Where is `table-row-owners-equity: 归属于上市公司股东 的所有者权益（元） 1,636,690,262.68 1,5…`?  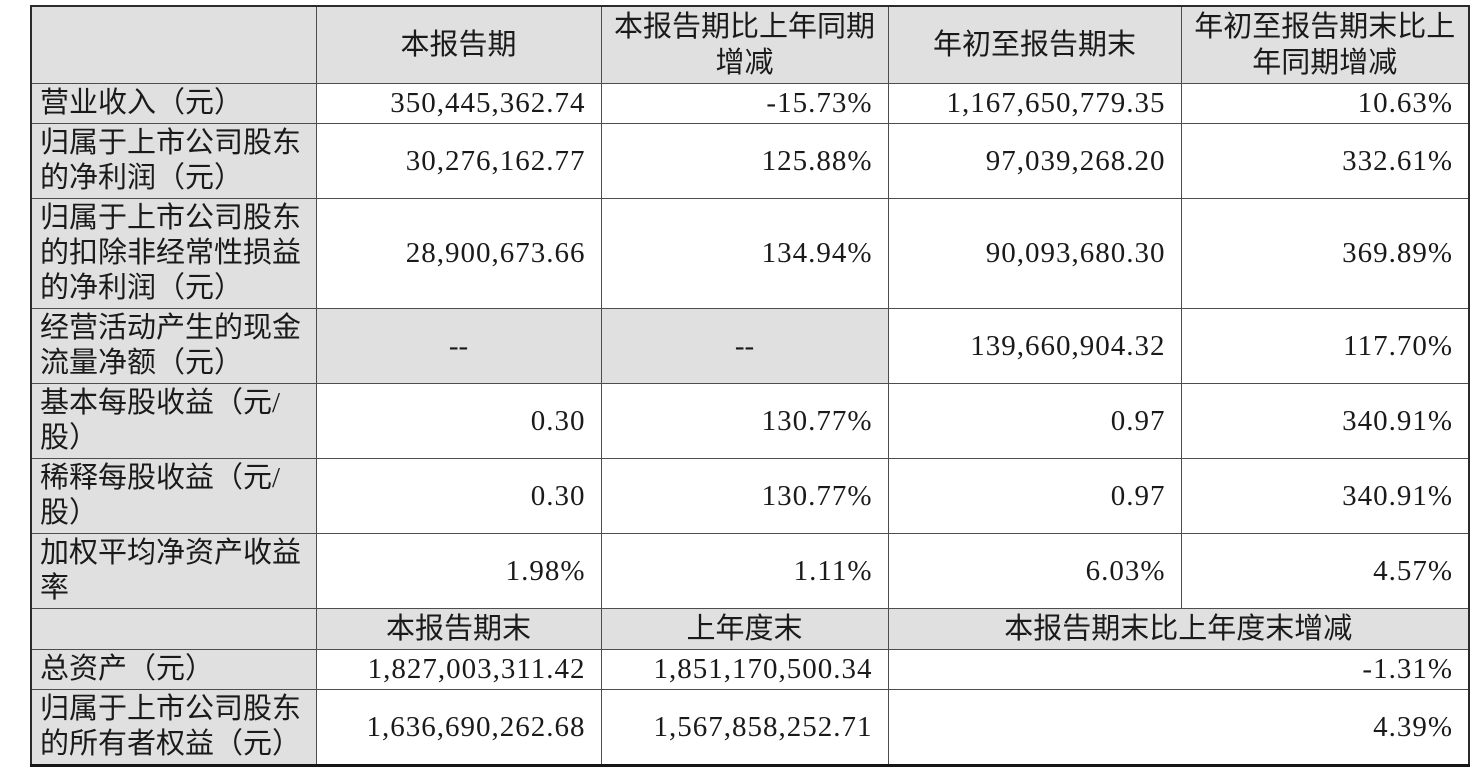 table-row-owners-equity: 归属于上市公司股东 的所有者权益（元） 1,636,690,262.68 1,5… is located at coordinates (750, 727).